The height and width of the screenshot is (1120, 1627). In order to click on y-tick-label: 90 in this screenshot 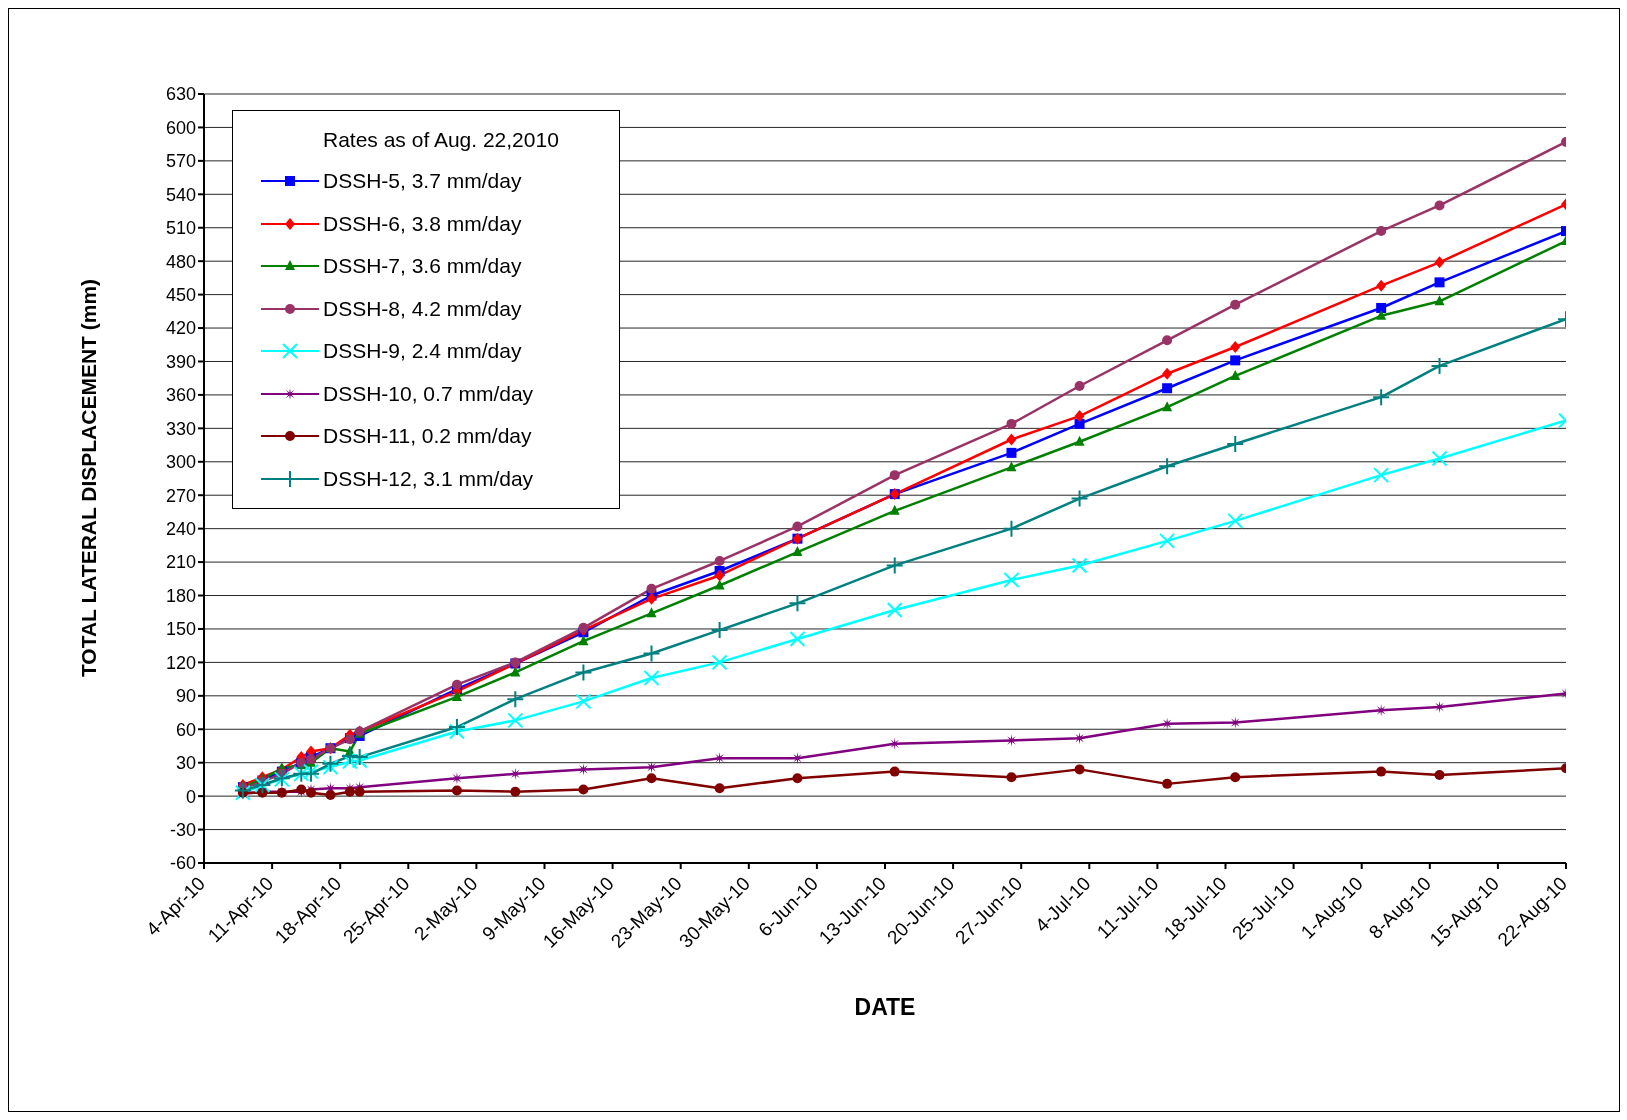, I will do `click(185, 696)`.